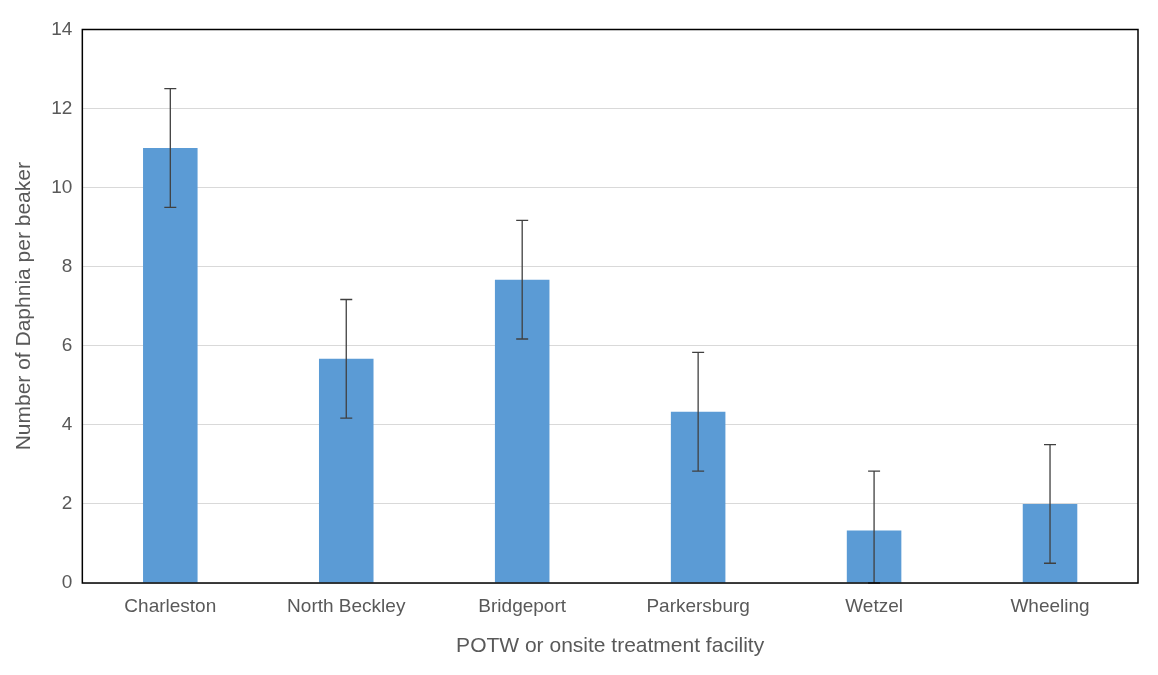  Describe the element at coordinates (62, 28) in the screenshot. I see `y-tick-label: 14` at that location.